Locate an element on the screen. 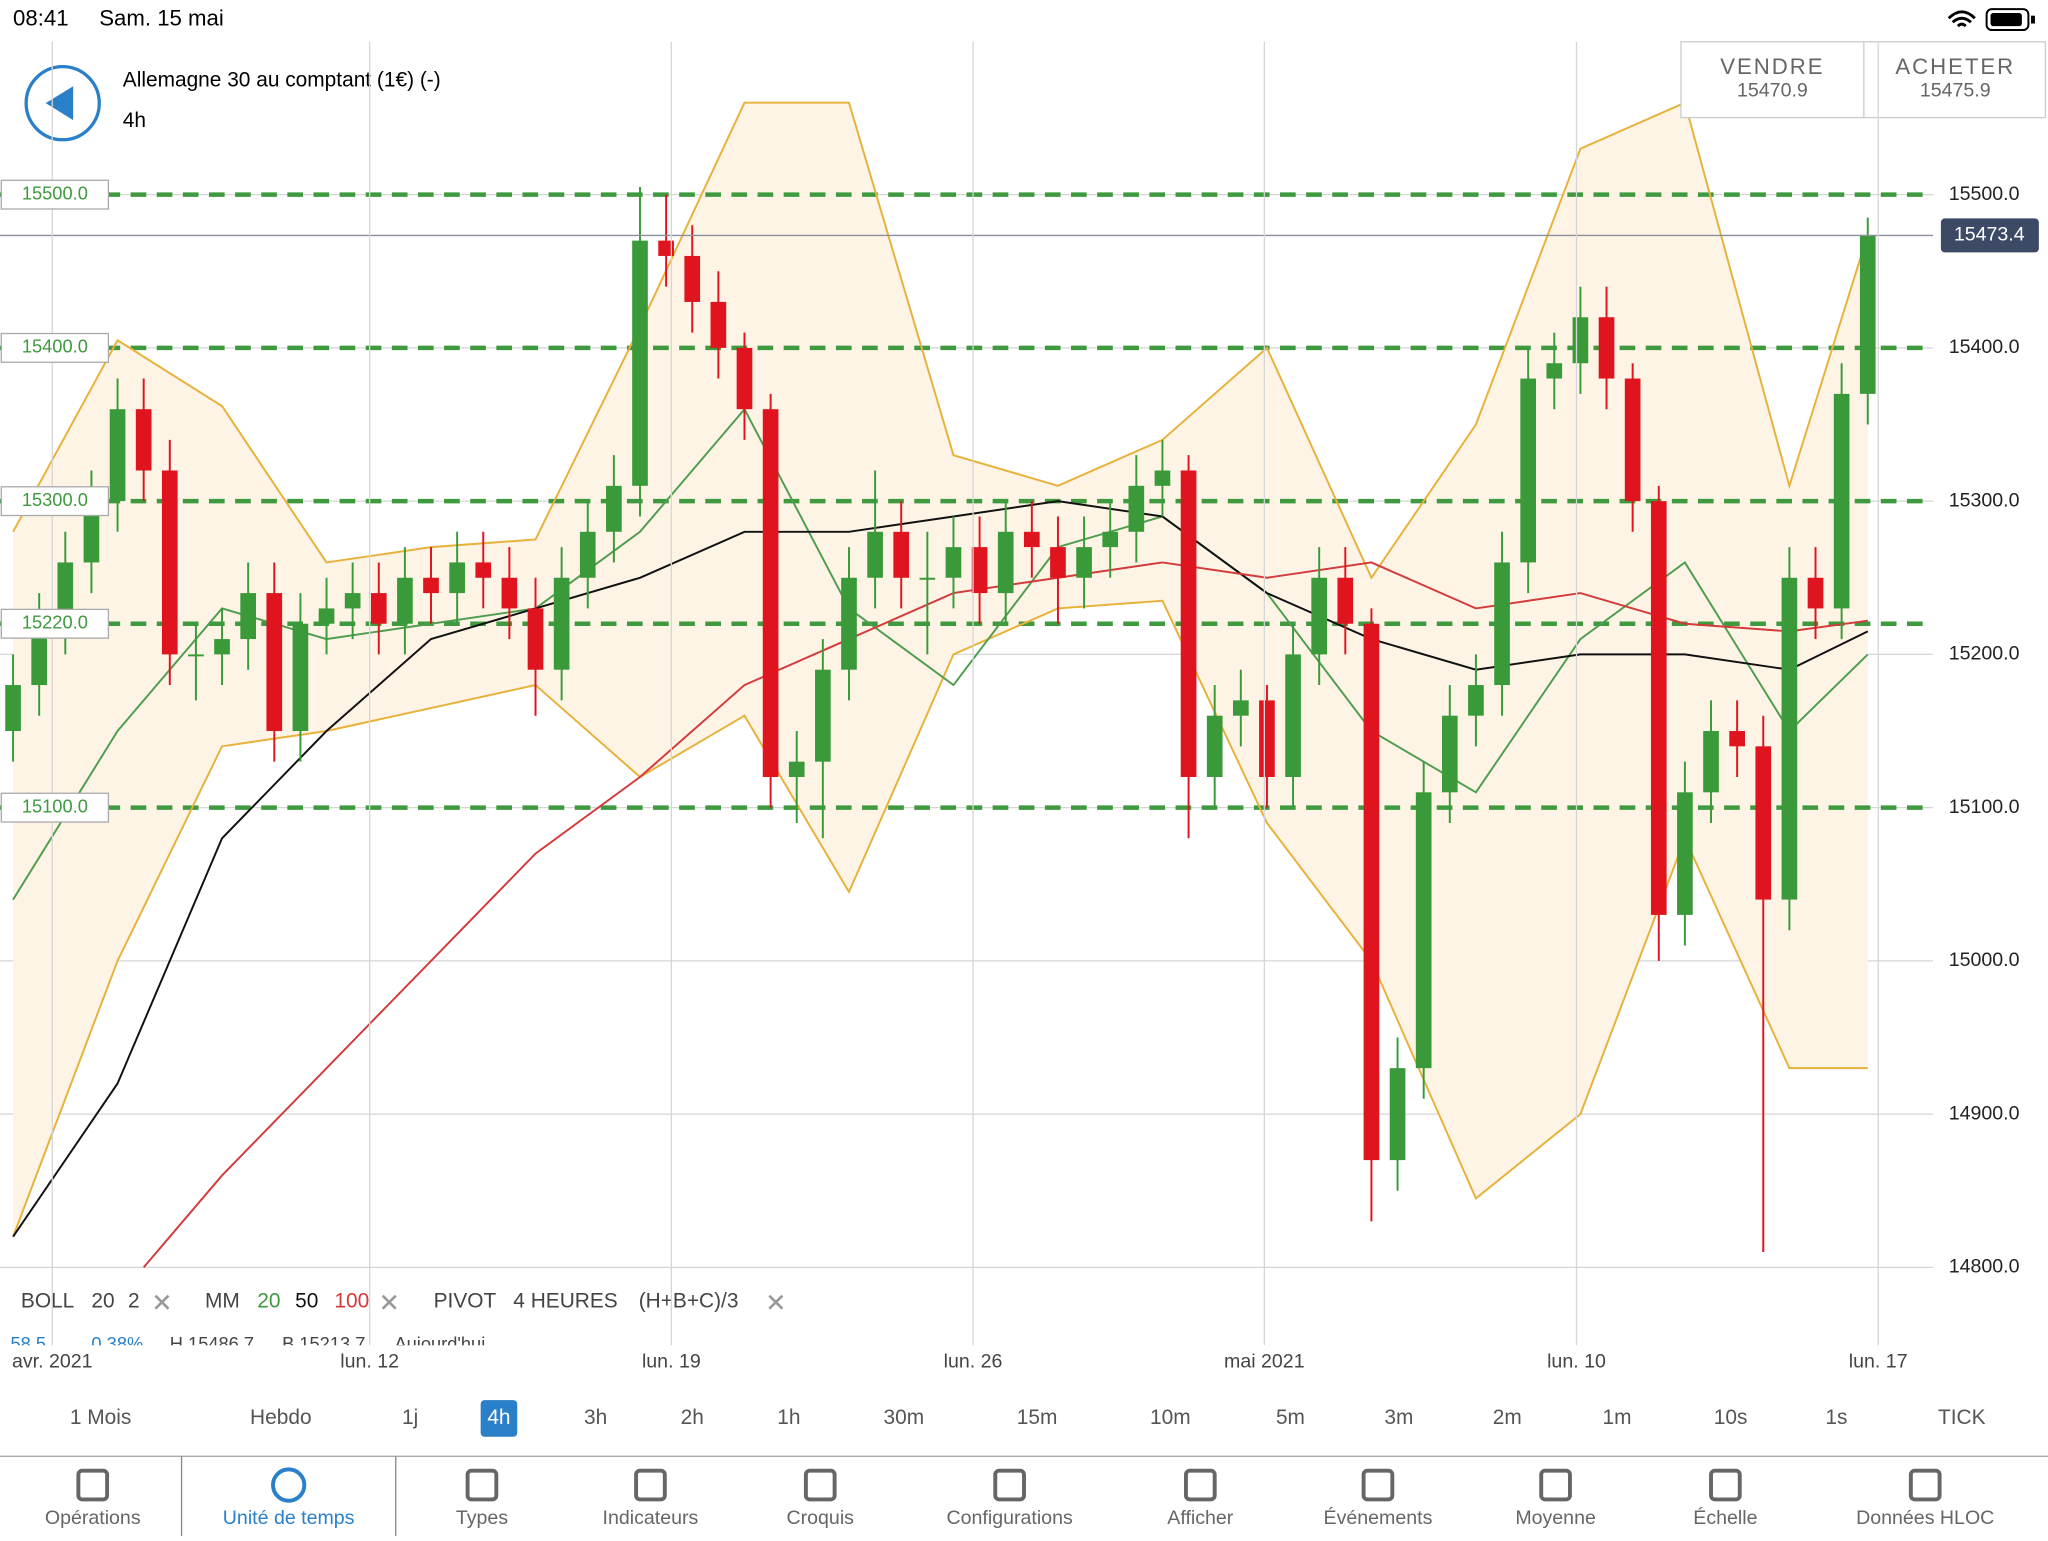  buy-button: ACHETER 15475.9 is located at coordinates (1955, 78).